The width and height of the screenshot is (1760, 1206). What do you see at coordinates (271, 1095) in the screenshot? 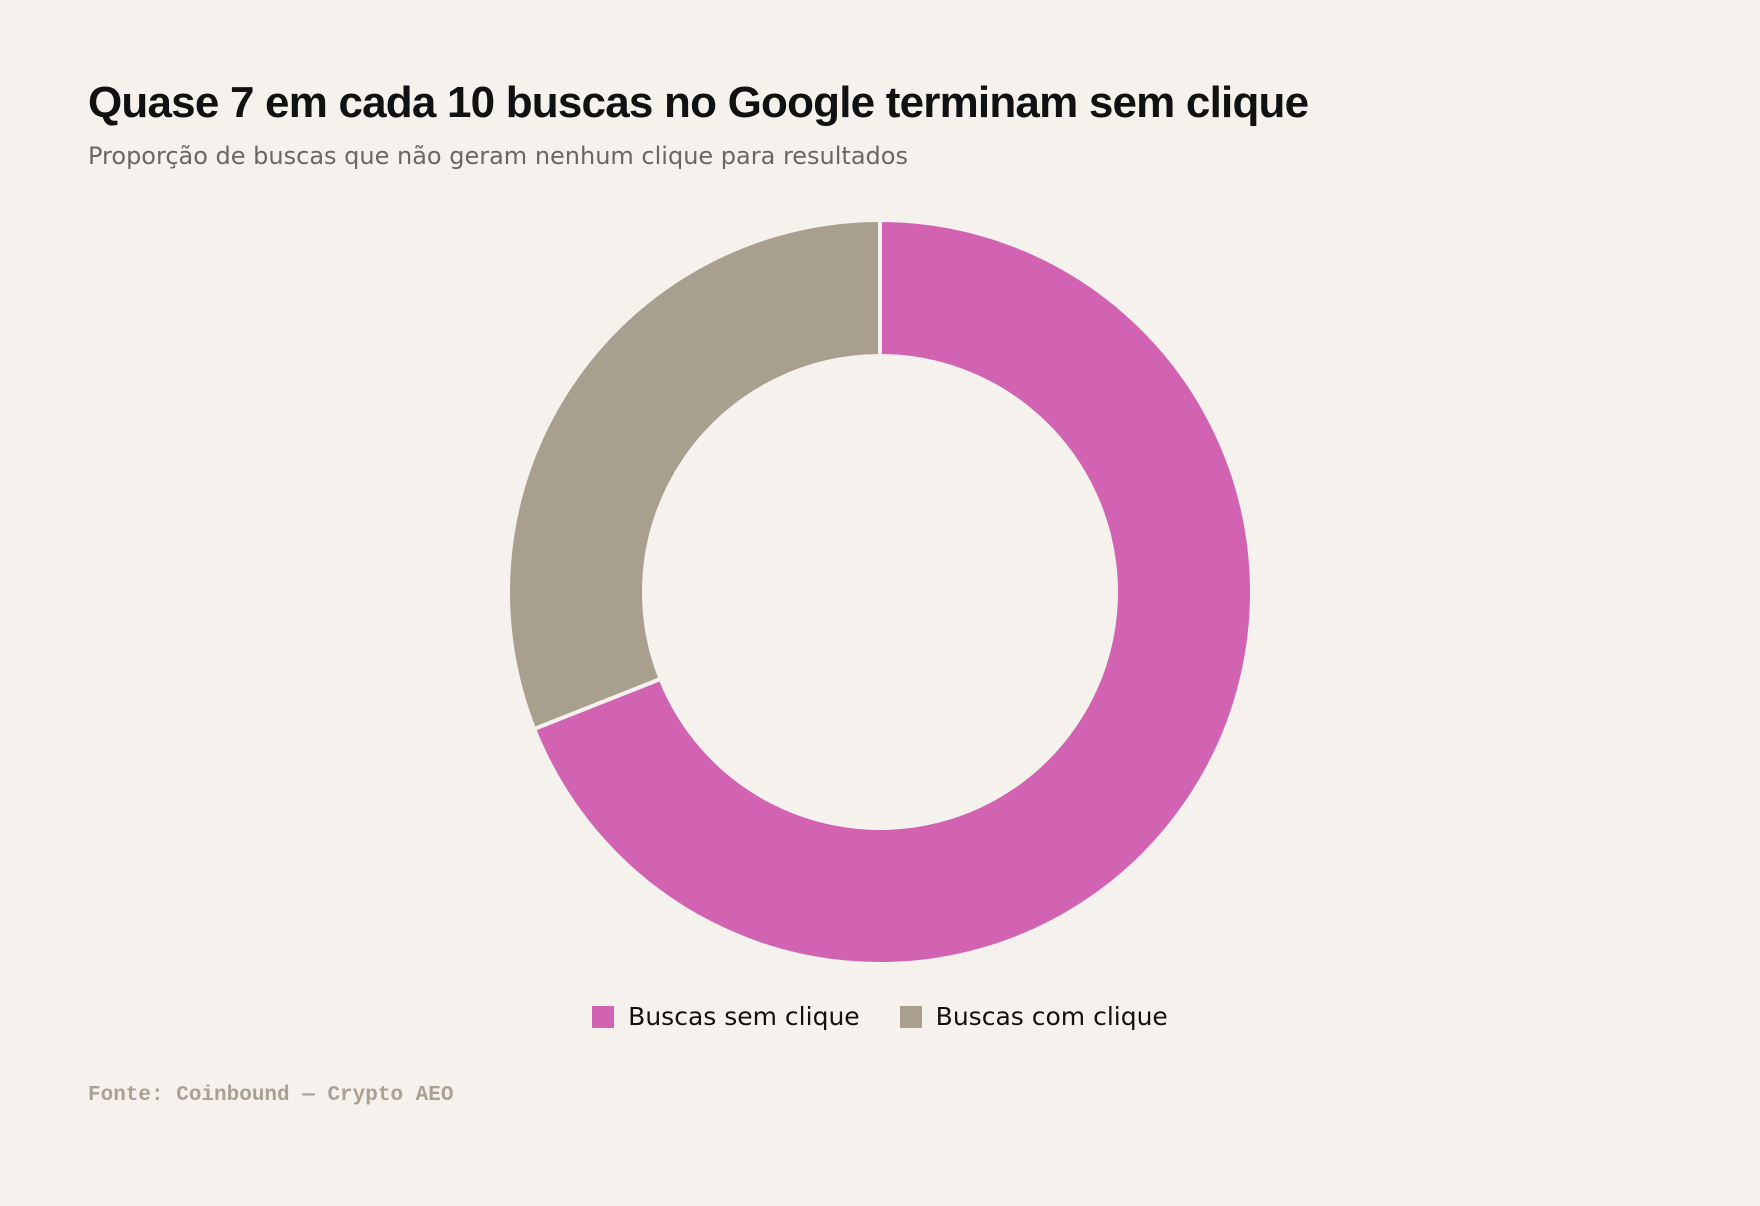
I see `source-note: Fonte: Coinbound — Crypto AEO` at bounding box center [271, 1095].